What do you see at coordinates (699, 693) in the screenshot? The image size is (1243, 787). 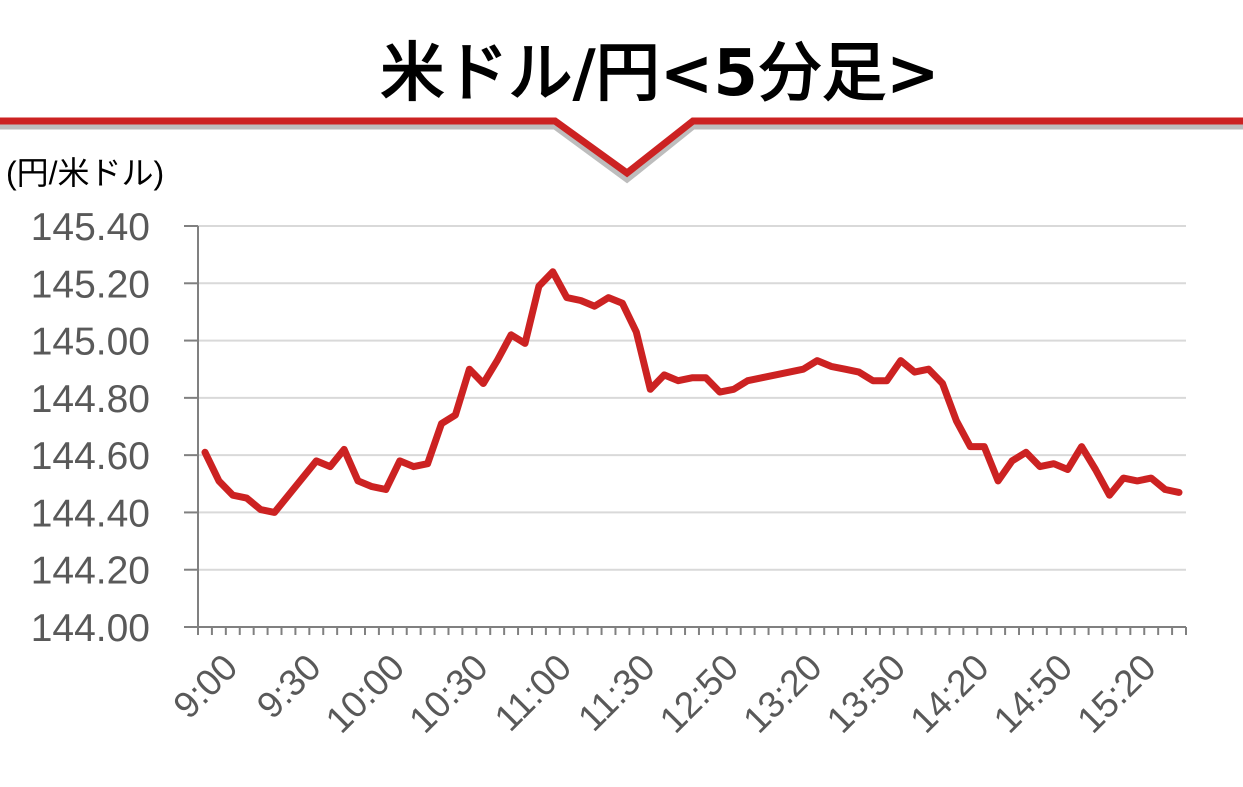 I see `x-tick-label: 12:50` at bounding box center [699, 693].